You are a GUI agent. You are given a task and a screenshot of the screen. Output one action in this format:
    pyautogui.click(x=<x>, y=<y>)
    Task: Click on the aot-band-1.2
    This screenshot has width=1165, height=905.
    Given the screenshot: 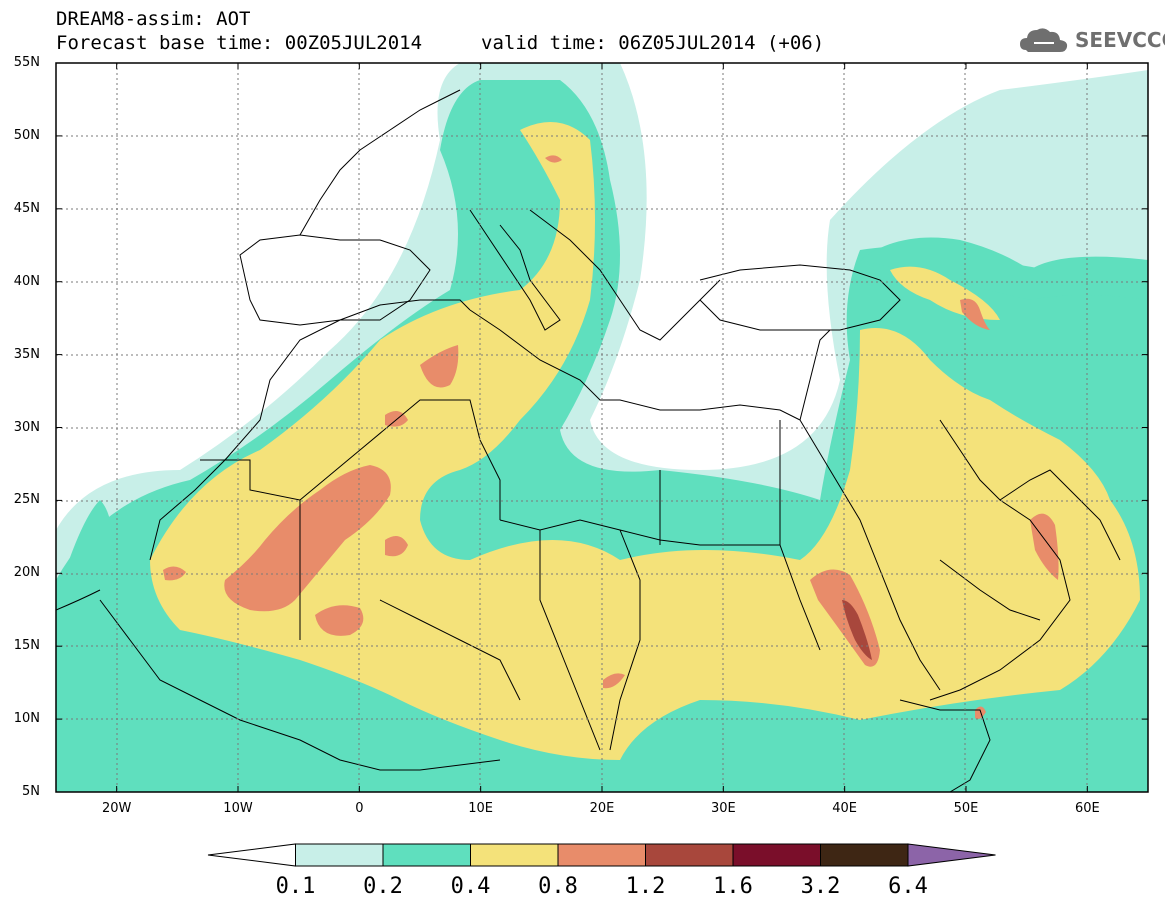 What is the action you would take?
    pyautogui.click(x=857, y=630)
    